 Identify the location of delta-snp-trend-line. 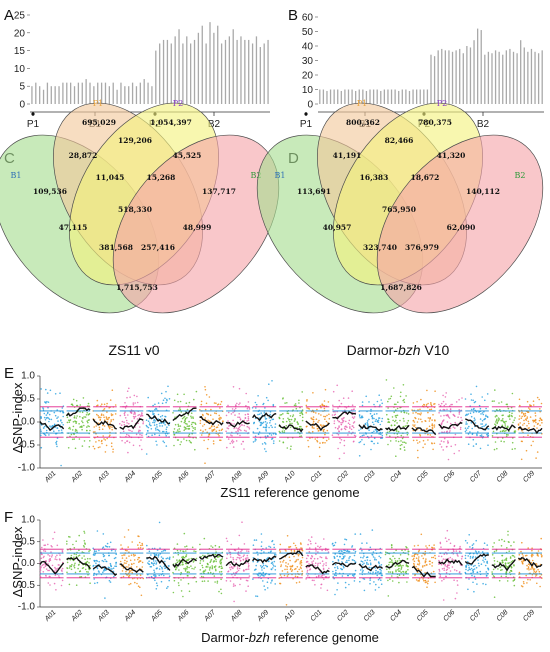
(477, 424).